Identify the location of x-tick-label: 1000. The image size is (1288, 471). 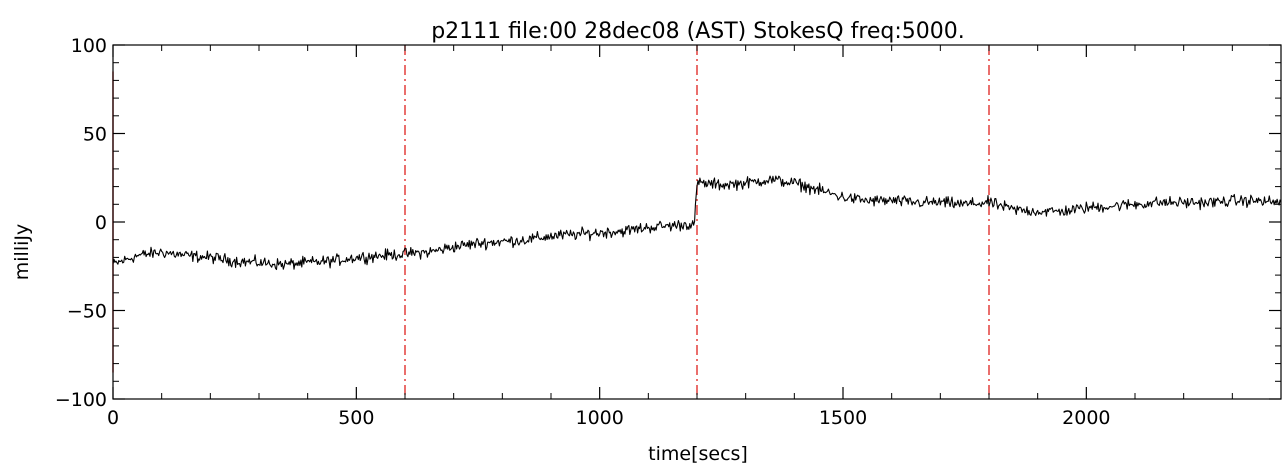
(599, 418).